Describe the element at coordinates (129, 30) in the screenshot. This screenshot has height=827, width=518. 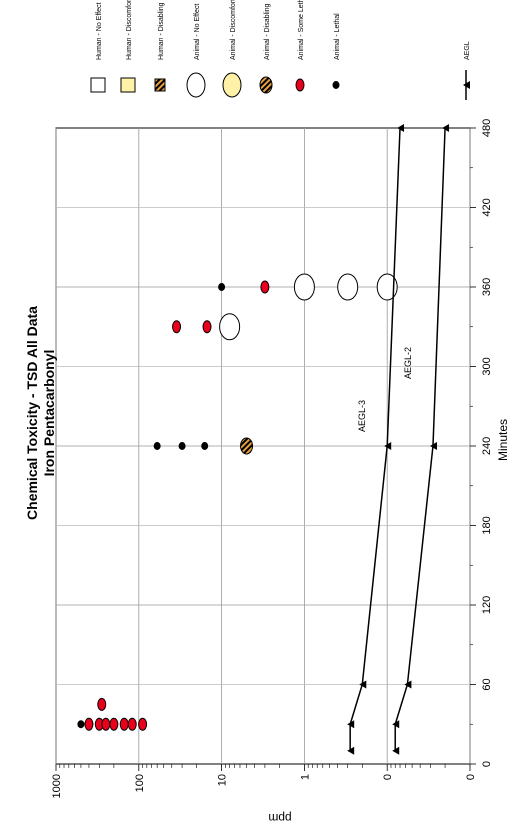
I see `legend-label: Human - Discomfort` at that location.